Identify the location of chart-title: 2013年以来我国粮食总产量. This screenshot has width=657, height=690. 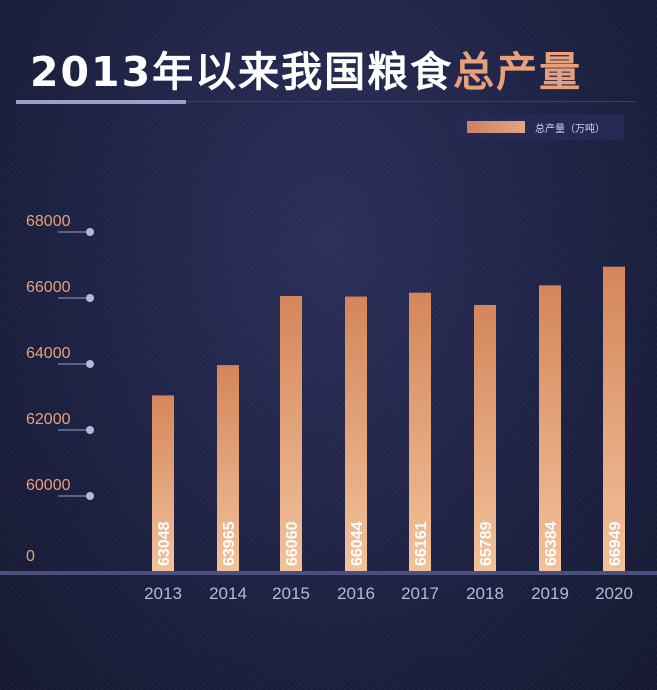
(340, 68).